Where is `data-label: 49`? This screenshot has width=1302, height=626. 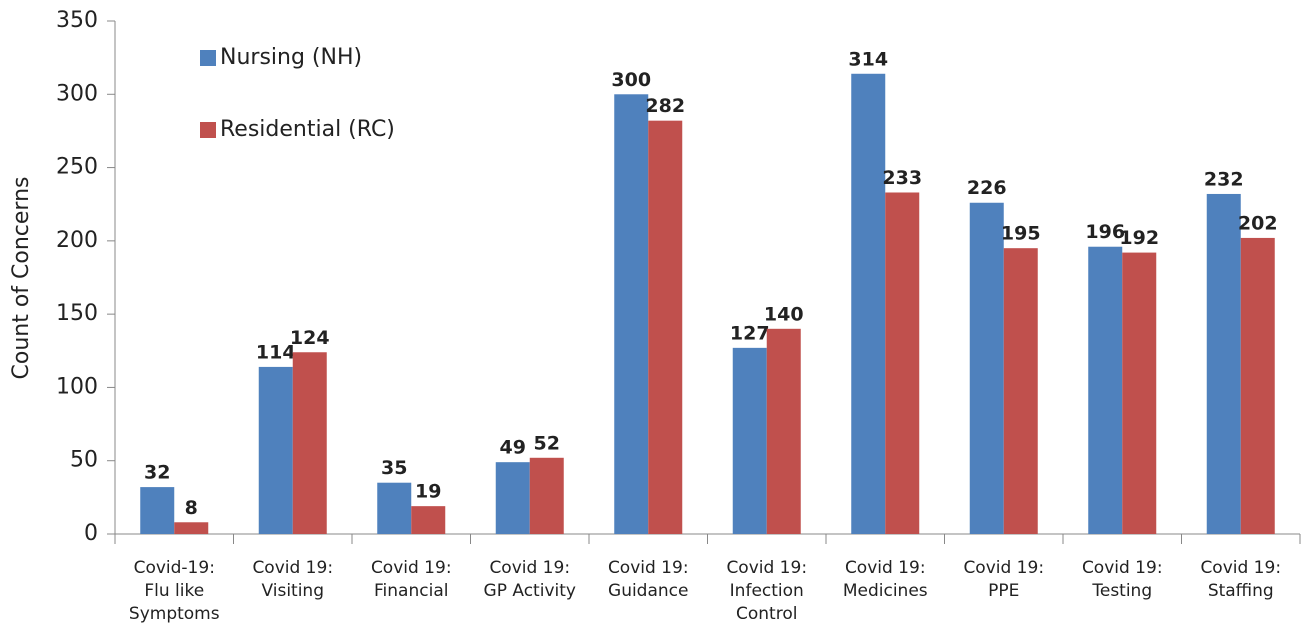 data-label: 49 is located at coordinates (513, 448).